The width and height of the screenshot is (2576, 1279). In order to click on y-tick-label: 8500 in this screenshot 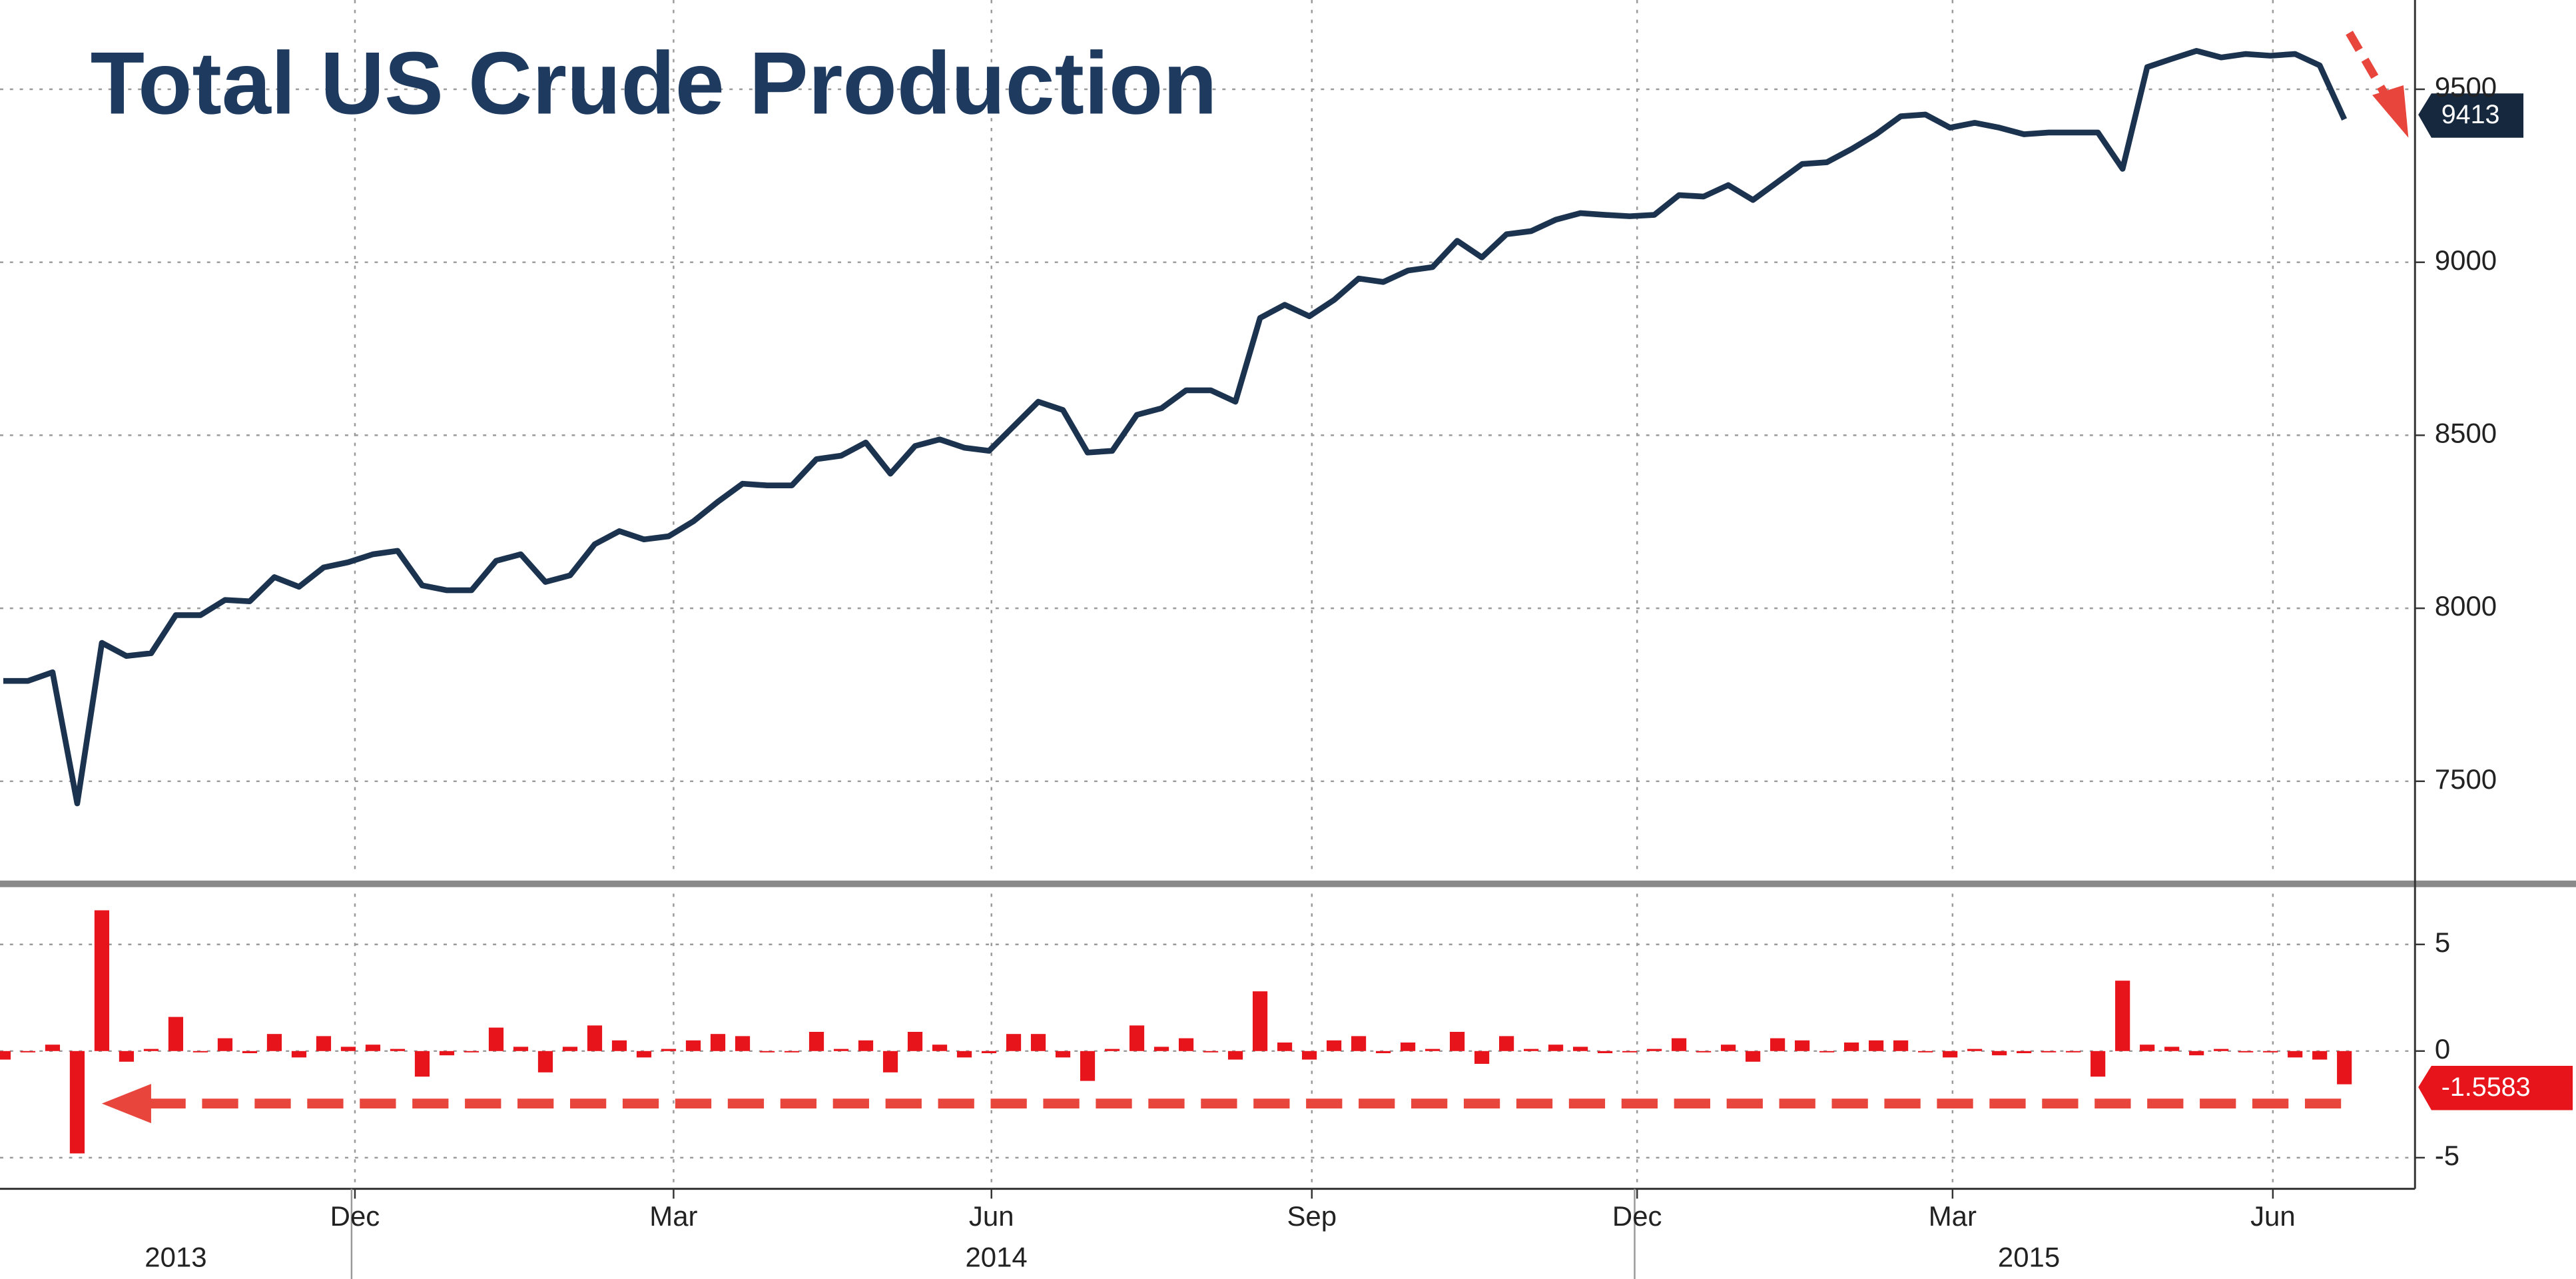, I will do `click(2466, 432)`.